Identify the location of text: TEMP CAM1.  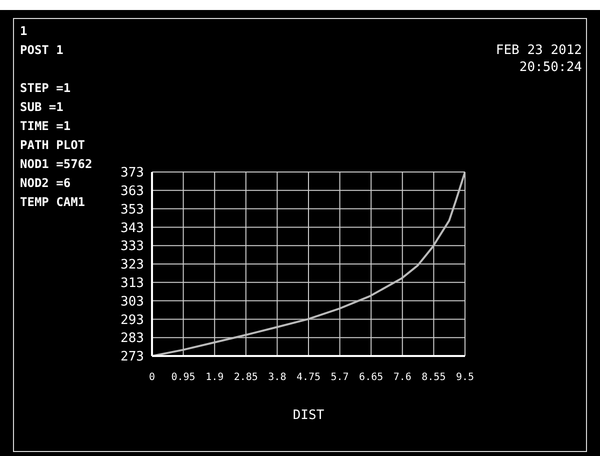
(53, 202).